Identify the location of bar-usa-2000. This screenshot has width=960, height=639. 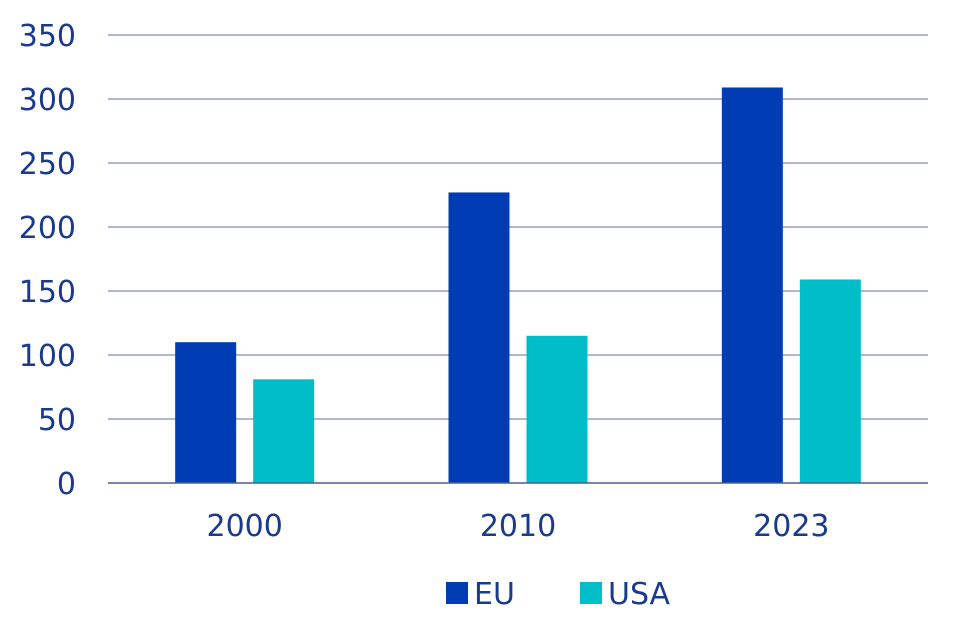
(284, 431).